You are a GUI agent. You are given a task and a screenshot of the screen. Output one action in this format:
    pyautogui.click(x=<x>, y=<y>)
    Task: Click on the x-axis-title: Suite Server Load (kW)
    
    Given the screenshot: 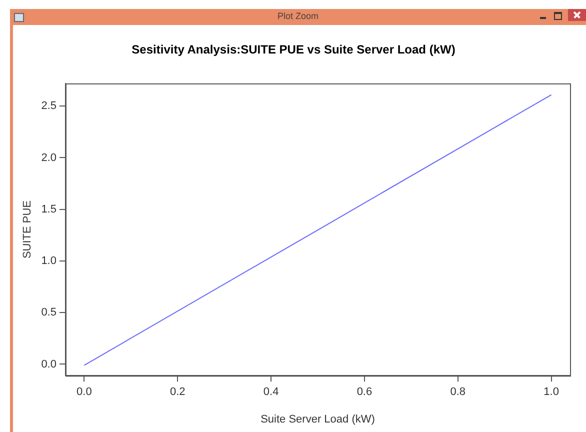 What is the action you would take?
    pyautogui.click(x=317, y=419)
    